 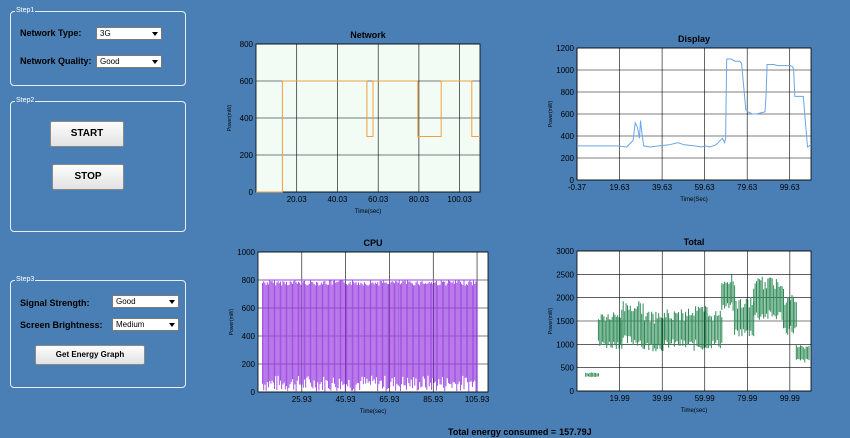 What do you see at coordinates (705, 398) in the screenshot?
I see `x-tick-label: 59.99` at bounding box center [705, 398].